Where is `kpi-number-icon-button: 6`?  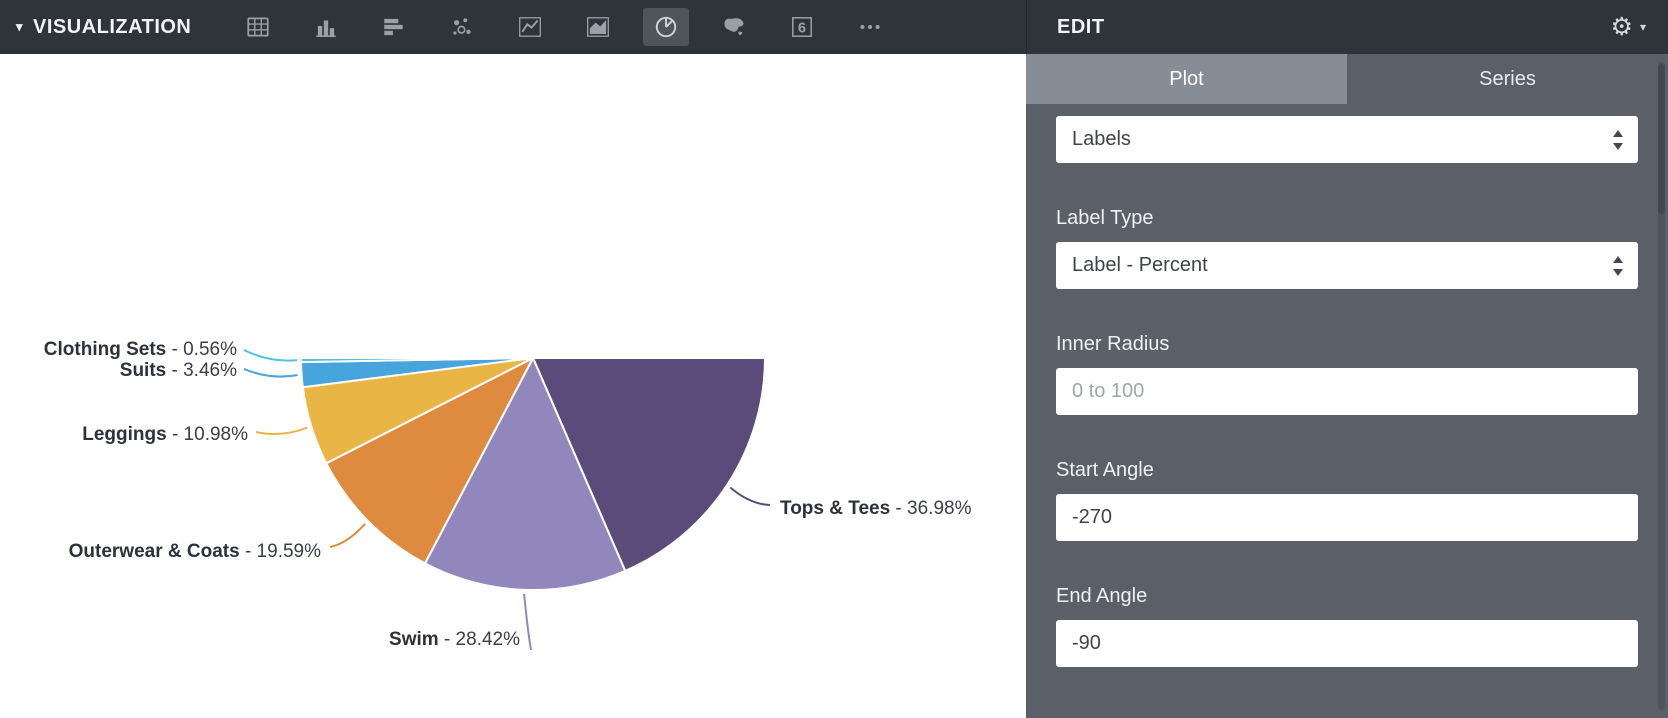
kpi-number-icon-button: 6 is located at coordinates (802, 27).